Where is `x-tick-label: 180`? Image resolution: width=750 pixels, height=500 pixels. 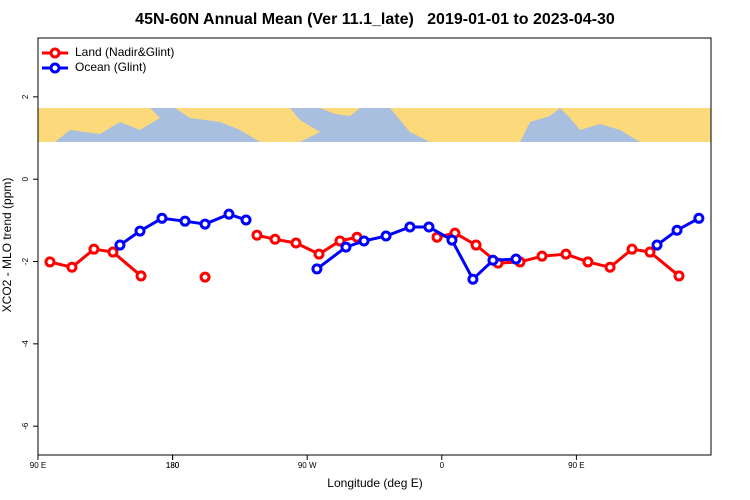
x-tick-label: 180 is located at coordinates (173, 465).